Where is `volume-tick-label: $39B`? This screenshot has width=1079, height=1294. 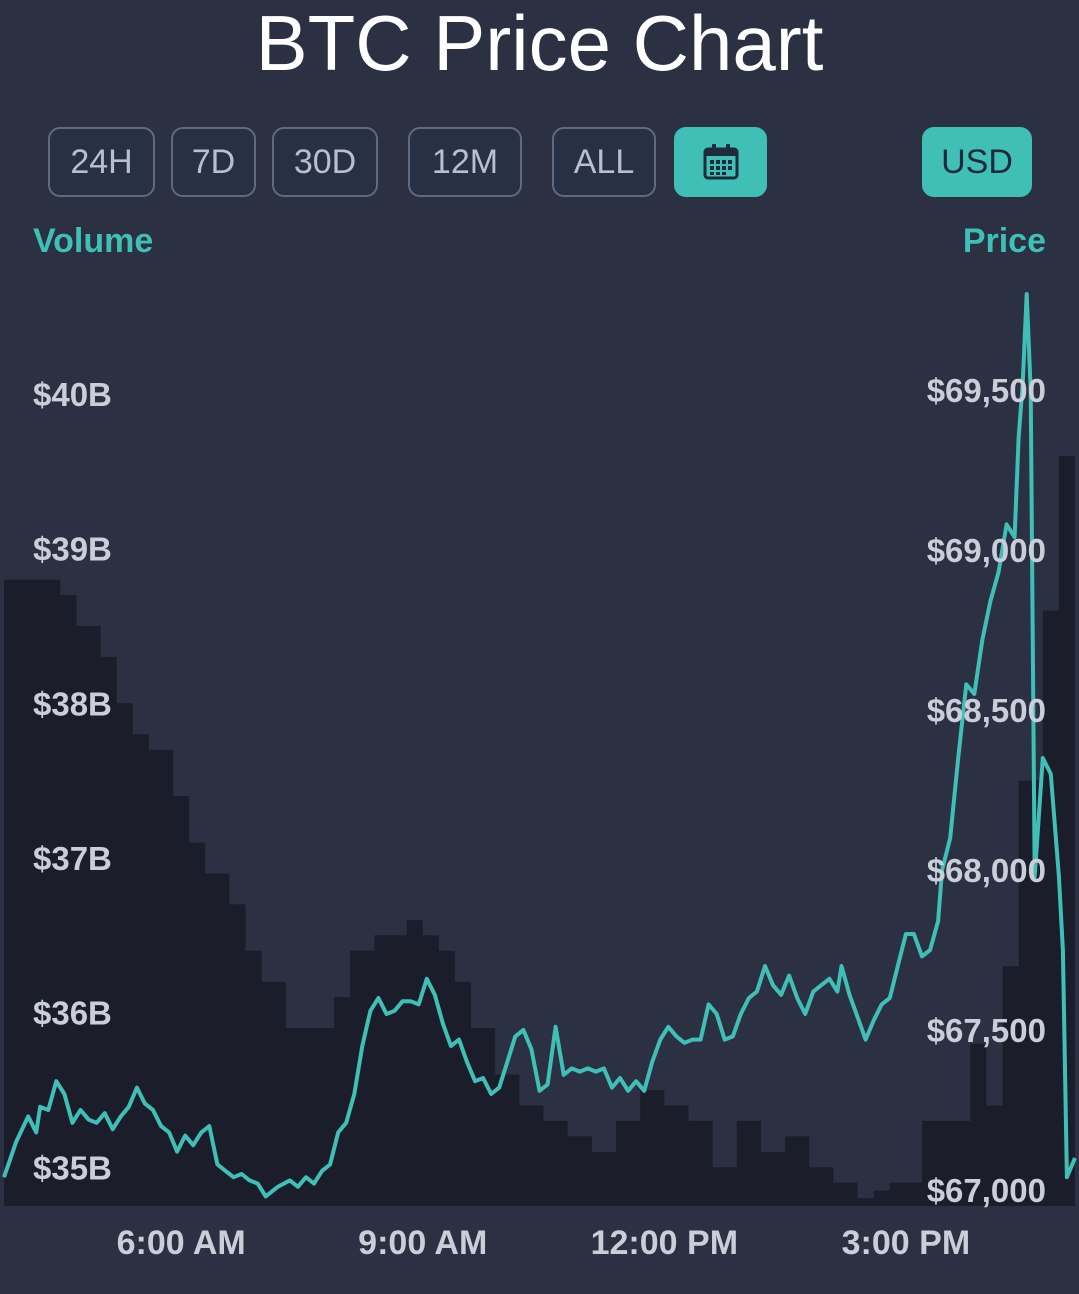 volume-tick-label: $39B is located at coordinates (72, 549).